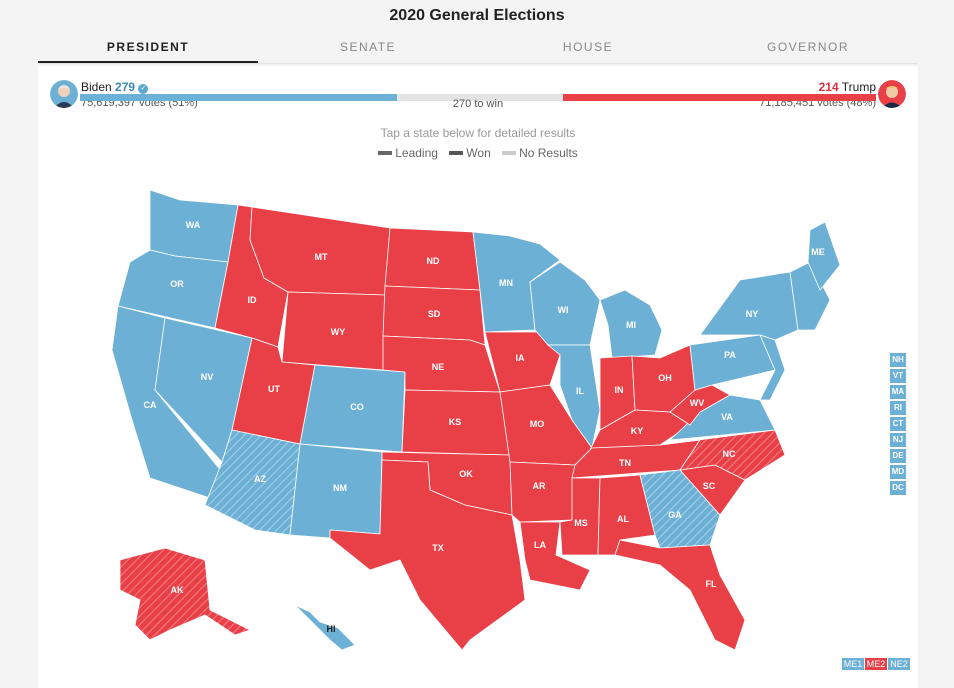 Image resolution: width=954 pixels, height=688 pixels. Describe the element at coordinates (177, 590) in the screenshot. I see `label-AK: AK` at that location.